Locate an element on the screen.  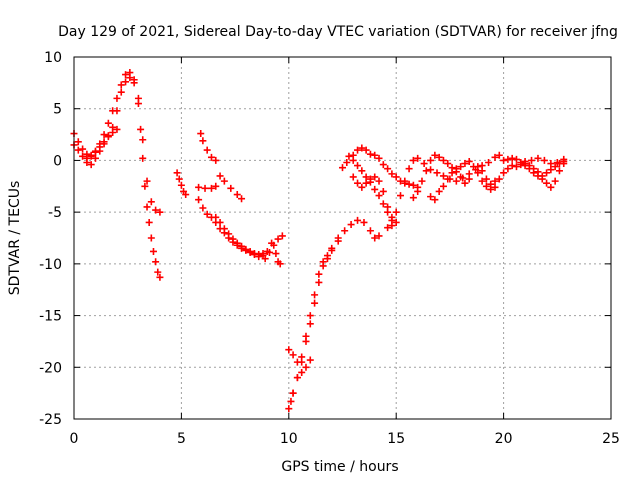
y-tick-label: -10 is located at coordinates (50, 265).